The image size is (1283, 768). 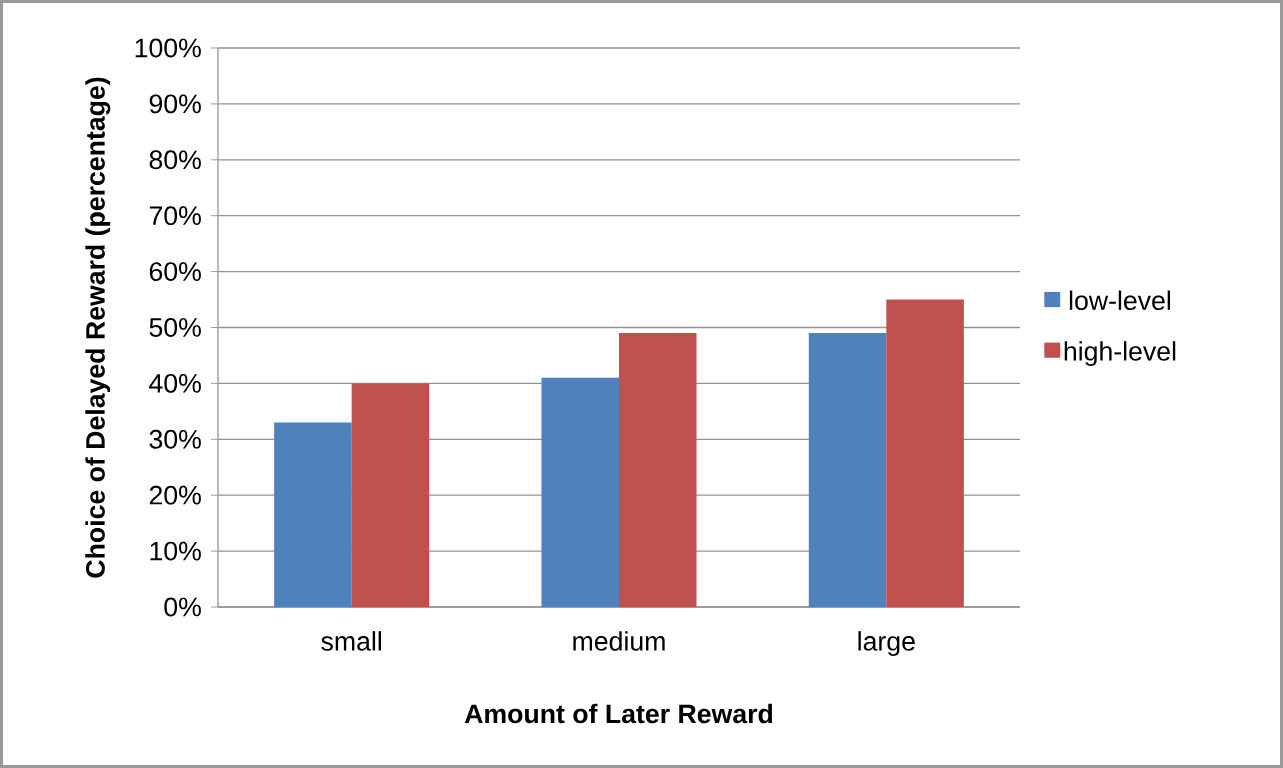 I want to click on y-tick-label: 80%, so click(x=175, y=160).